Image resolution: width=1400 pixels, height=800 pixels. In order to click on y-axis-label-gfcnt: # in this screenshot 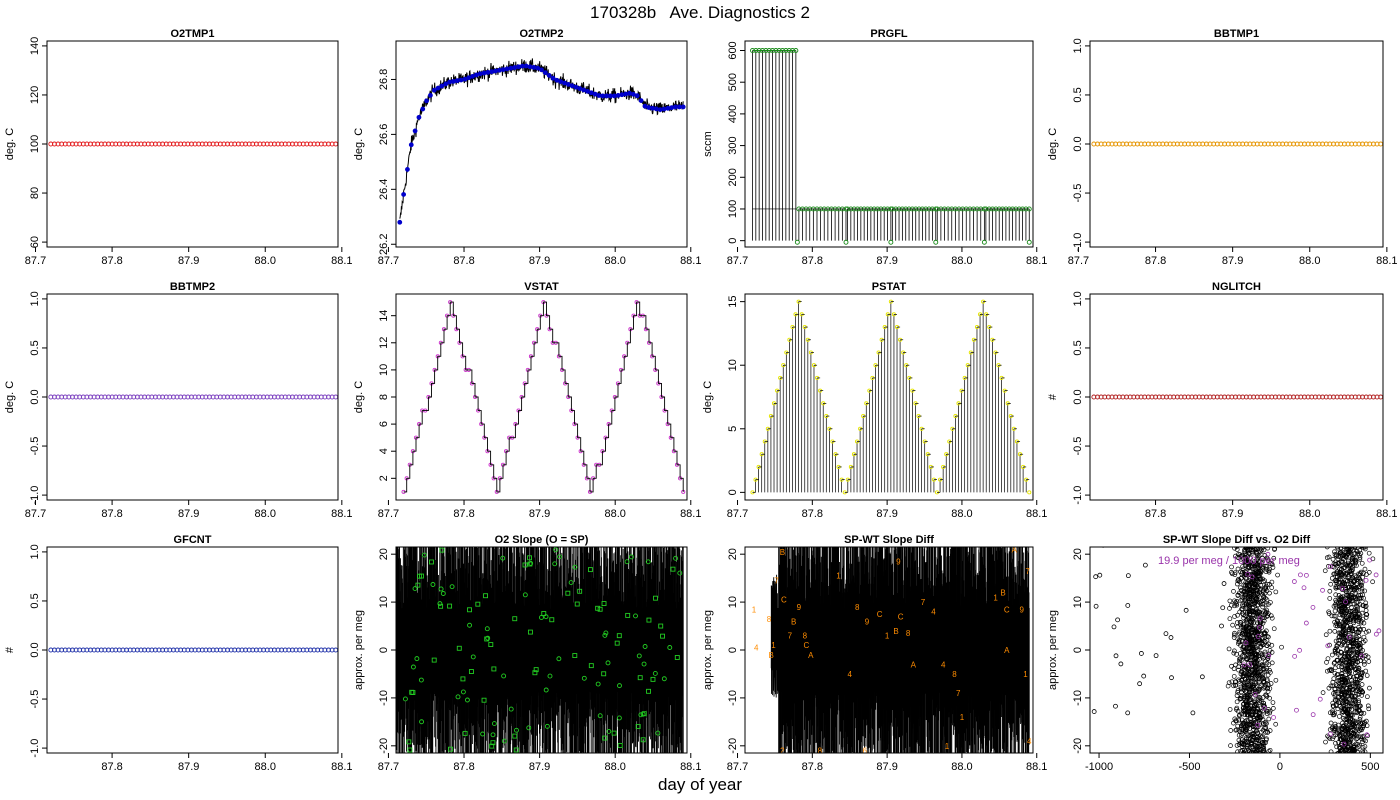, I will do `click(10, 649)`.